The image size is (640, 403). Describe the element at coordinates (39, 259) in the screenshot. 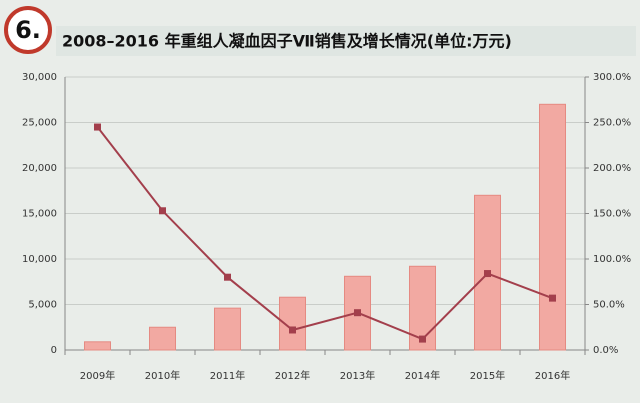

I see `y-tick-label: 10,000` at that location.